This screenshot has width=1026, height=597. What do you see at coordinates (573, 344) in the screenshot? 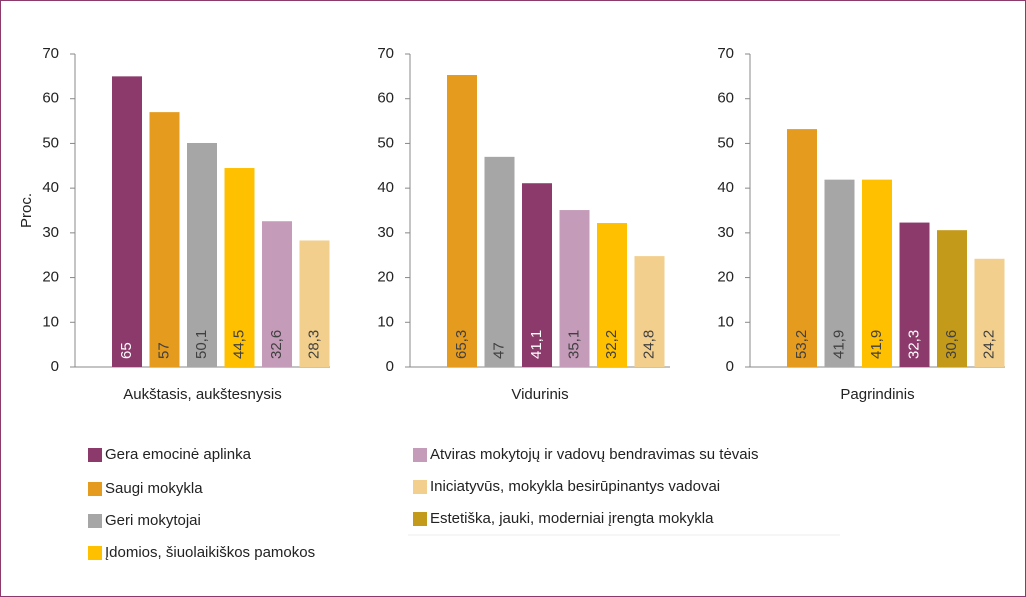
I see `value-label: 35,1` at bounding box center [573, 344].